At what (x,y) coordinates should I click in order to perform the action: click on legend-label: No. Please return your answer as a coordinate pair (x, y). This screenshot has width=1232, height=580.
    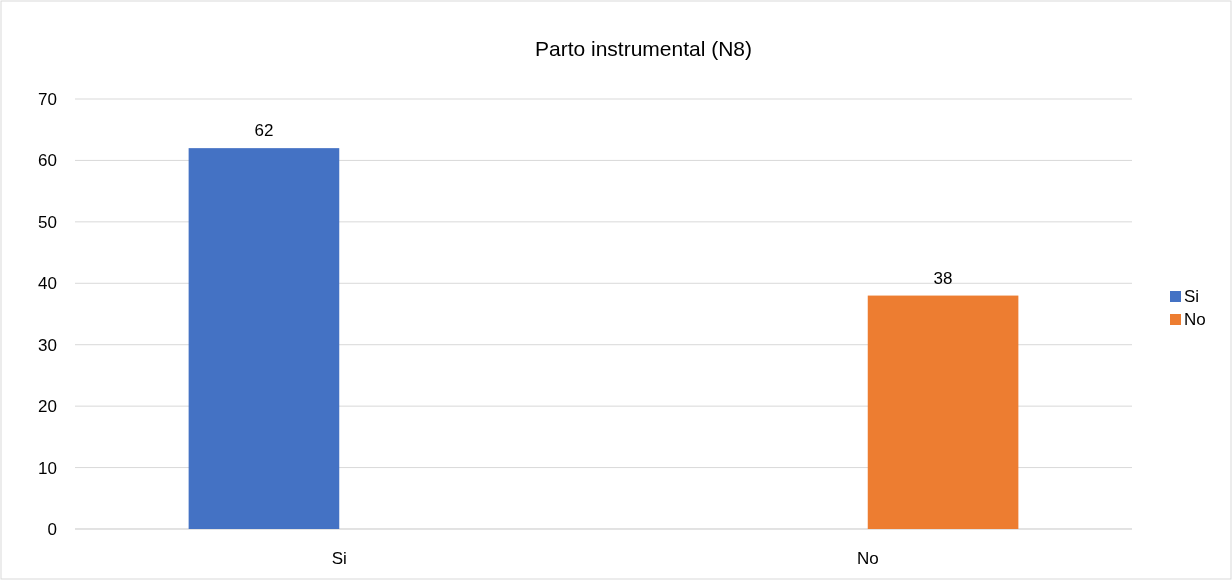
    Looking at the image, I should click on (1195, 319).